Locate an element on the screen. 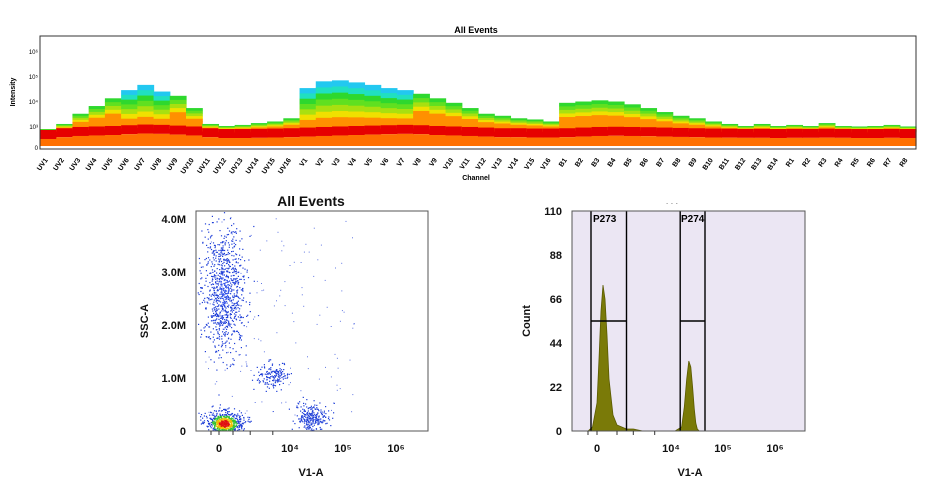 This screenshot has height=493, width=931. heatmap-channel-label: B1 is located at coordinates (563, 162).